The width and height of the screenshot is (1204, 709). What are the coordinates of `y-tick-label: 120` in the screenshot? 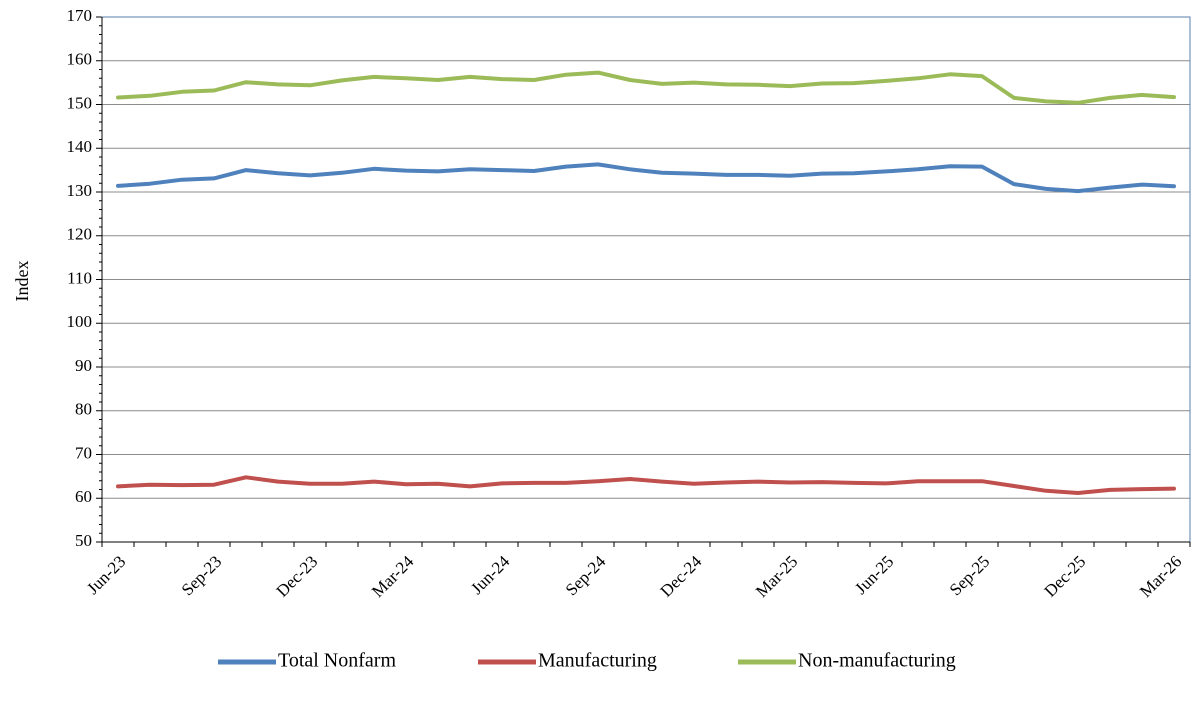 It's located at (80, 234).